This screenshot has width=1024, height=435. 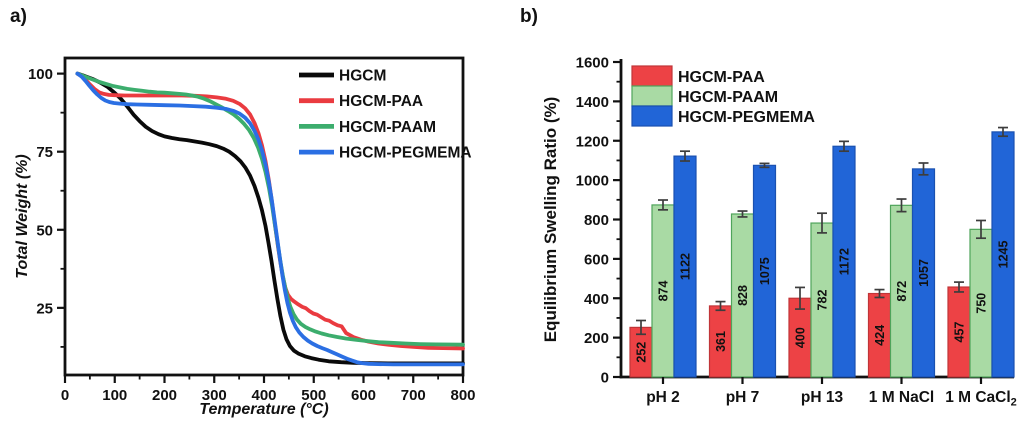 I want to click on y-tick-label: 75, so click(x=44, y=152).